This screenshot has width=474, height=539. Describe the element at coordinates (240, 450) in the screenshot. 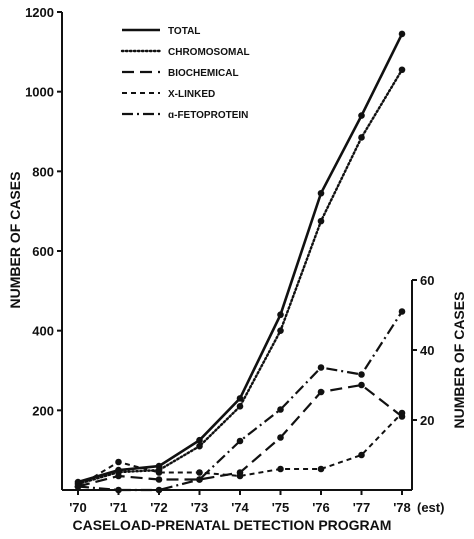

I see `series-line-x-linked` at that location.